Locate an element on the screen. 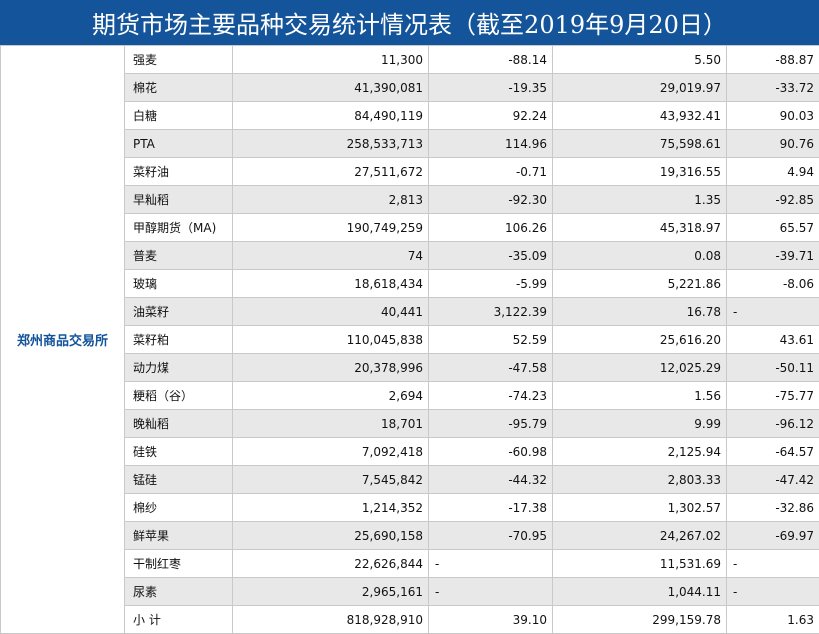 The image size is (819, 634). value-cell-col1: 2,813 is located at coordinates (331, 200).